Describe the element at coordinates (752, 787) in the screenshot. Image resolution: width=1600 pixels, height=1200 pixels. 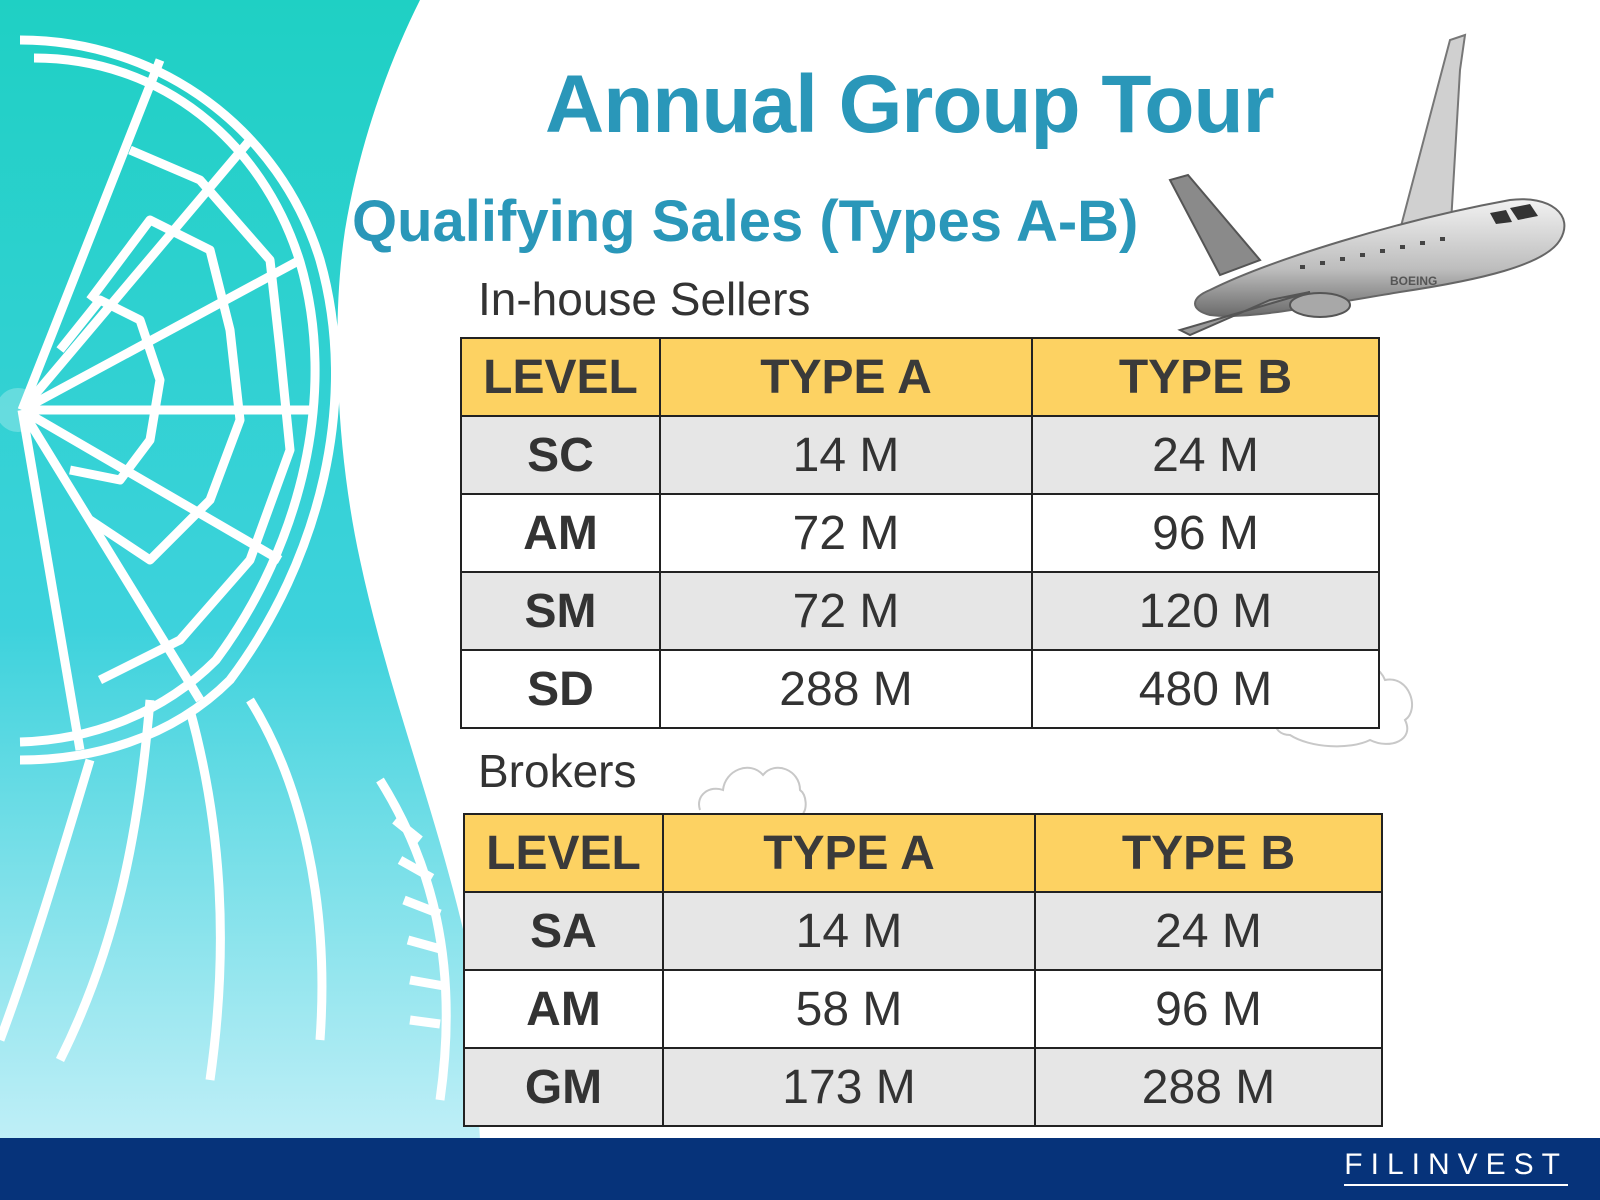
I see `cloud-decoration` at that location.